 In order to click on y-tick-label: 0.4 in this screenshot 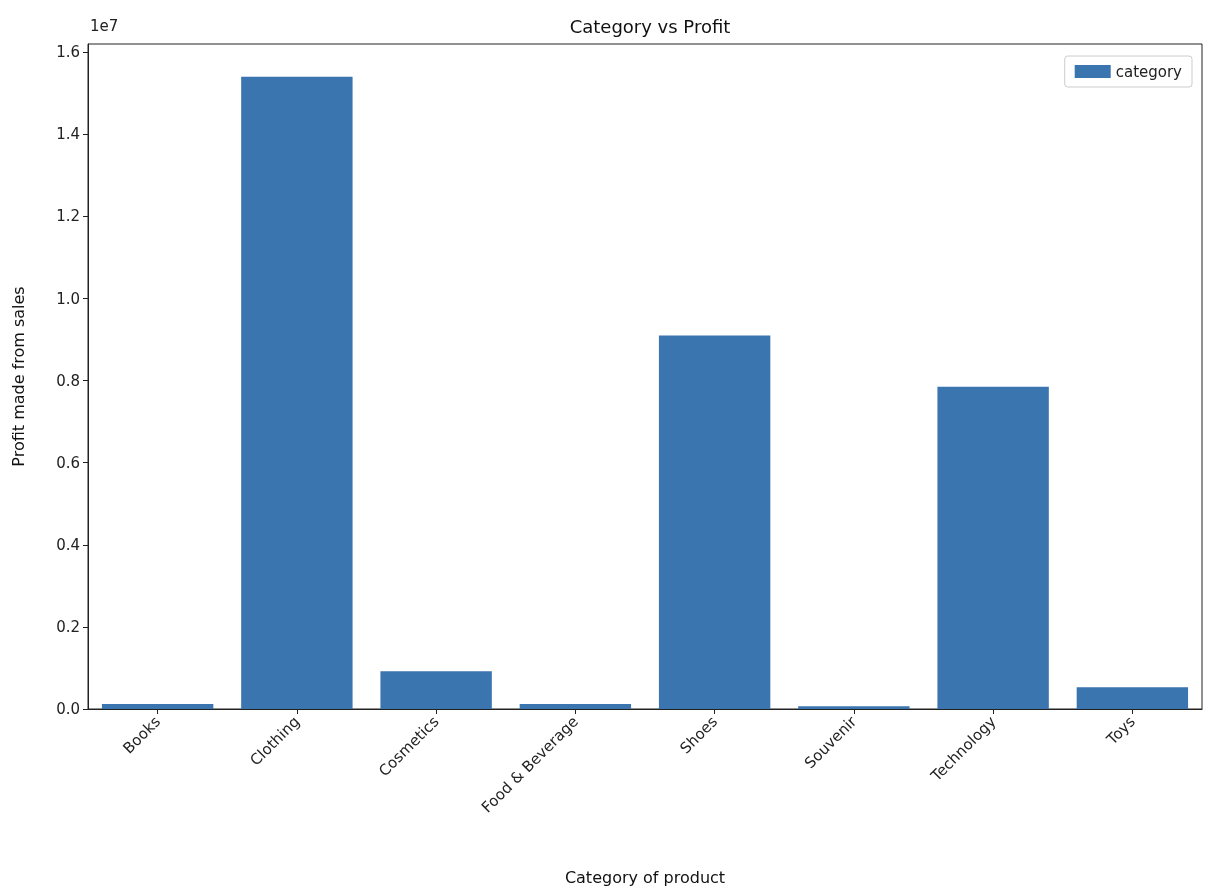, I will do `click(68, 544)`.